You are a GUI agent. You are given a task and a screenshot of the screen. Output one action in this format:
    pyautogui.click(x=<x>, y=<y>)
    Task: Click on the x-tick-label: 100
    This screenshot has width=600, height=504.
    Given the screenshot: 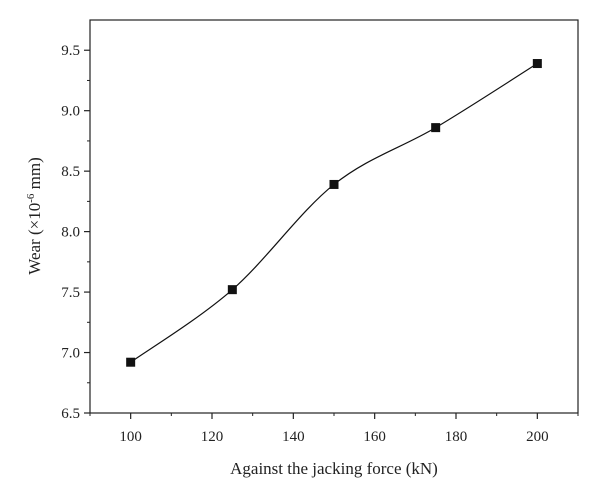 What is the action you would take?
    pyautogui.click(x=130, y=437)
    